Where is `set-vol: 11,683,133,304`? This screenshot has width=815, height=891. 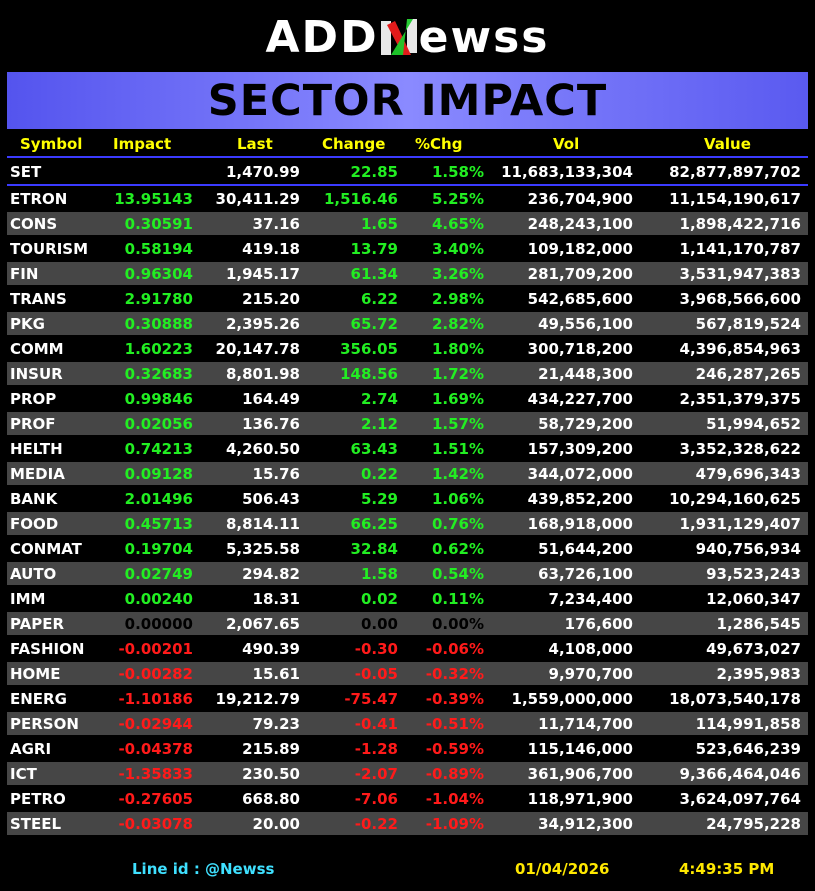
set-vol: 11,683,133,304 is located at coordinates (567, 172).